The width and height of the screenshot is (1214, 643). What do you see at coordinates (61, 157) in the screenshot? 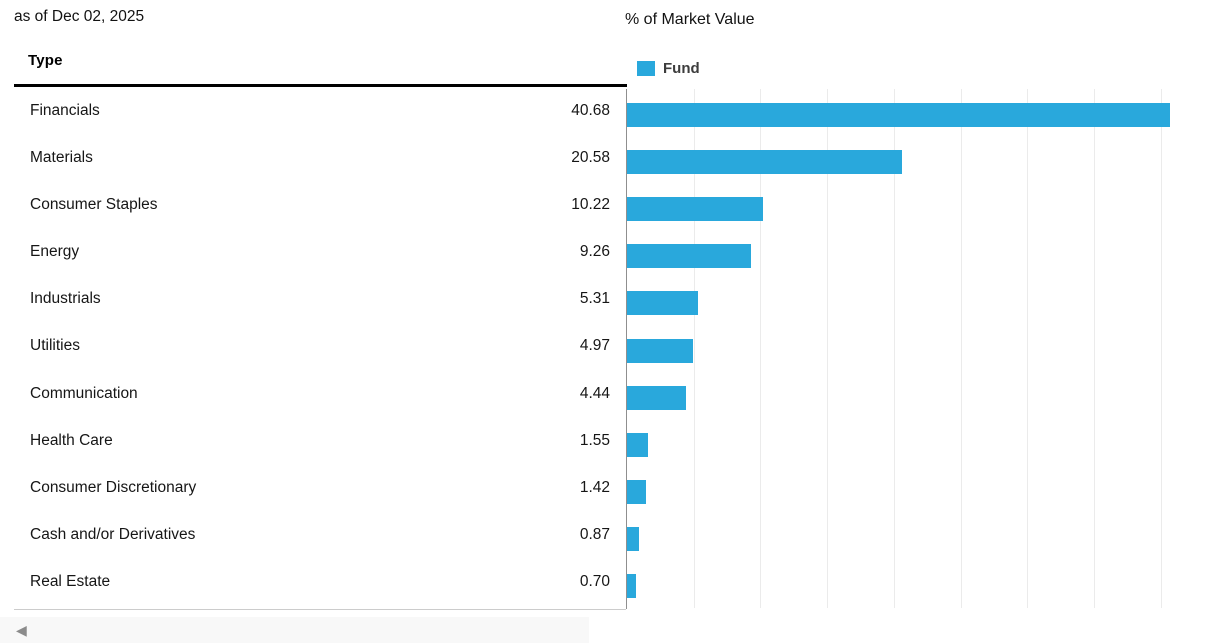
I see `sector-label: Materials` at bounding box center [61, 157].